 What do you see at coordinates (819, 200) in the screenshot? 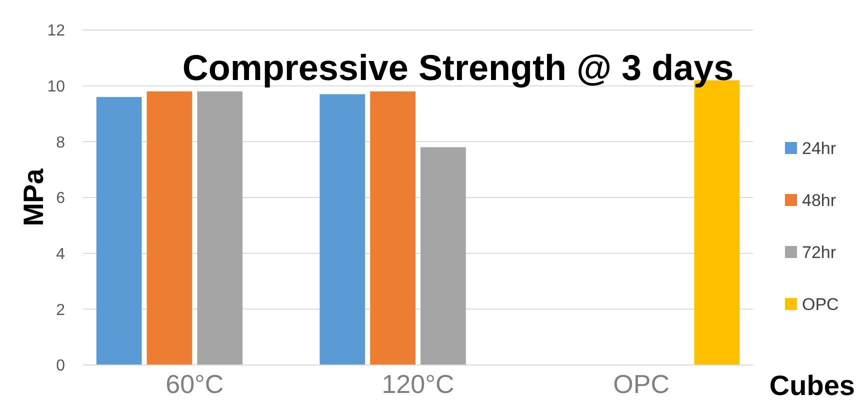
I see `legend-label: 48hr` at bounding box center [819, 200].